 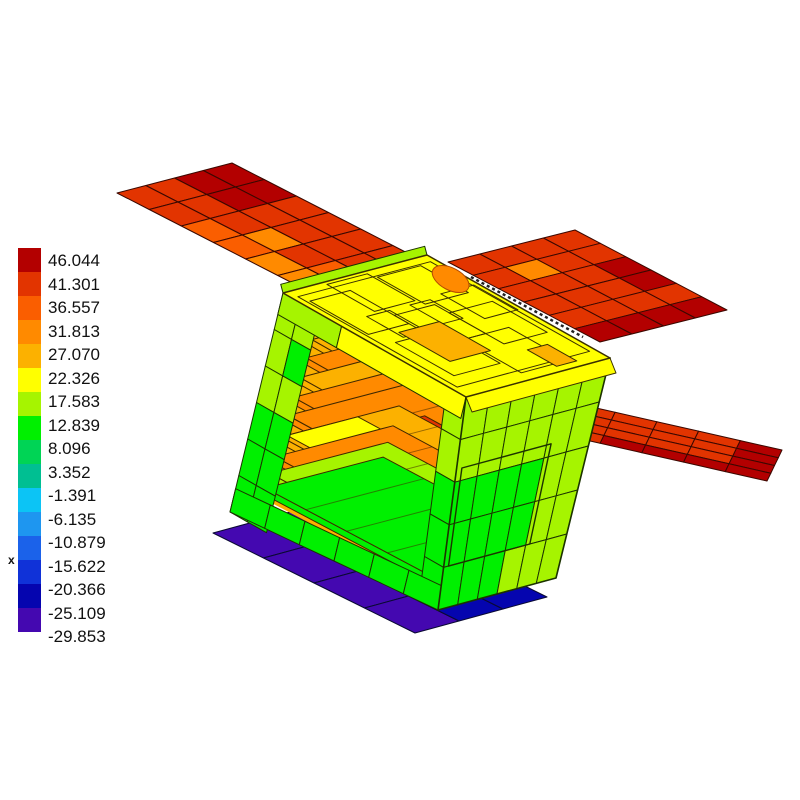 I want to click on legend-value: -15.622, so click(x=77, y=566).